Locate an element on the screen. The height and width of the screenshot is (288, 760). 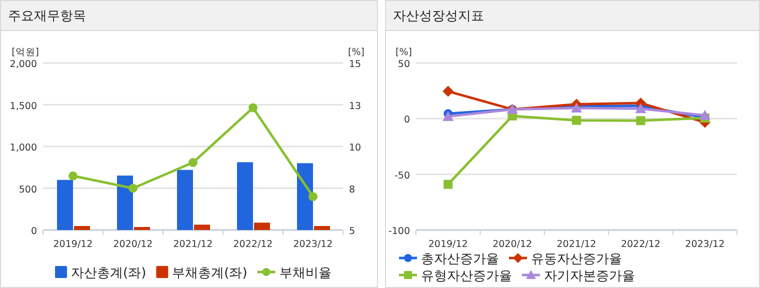
y-tick-label: -100 is located at coordinates (399, 231).